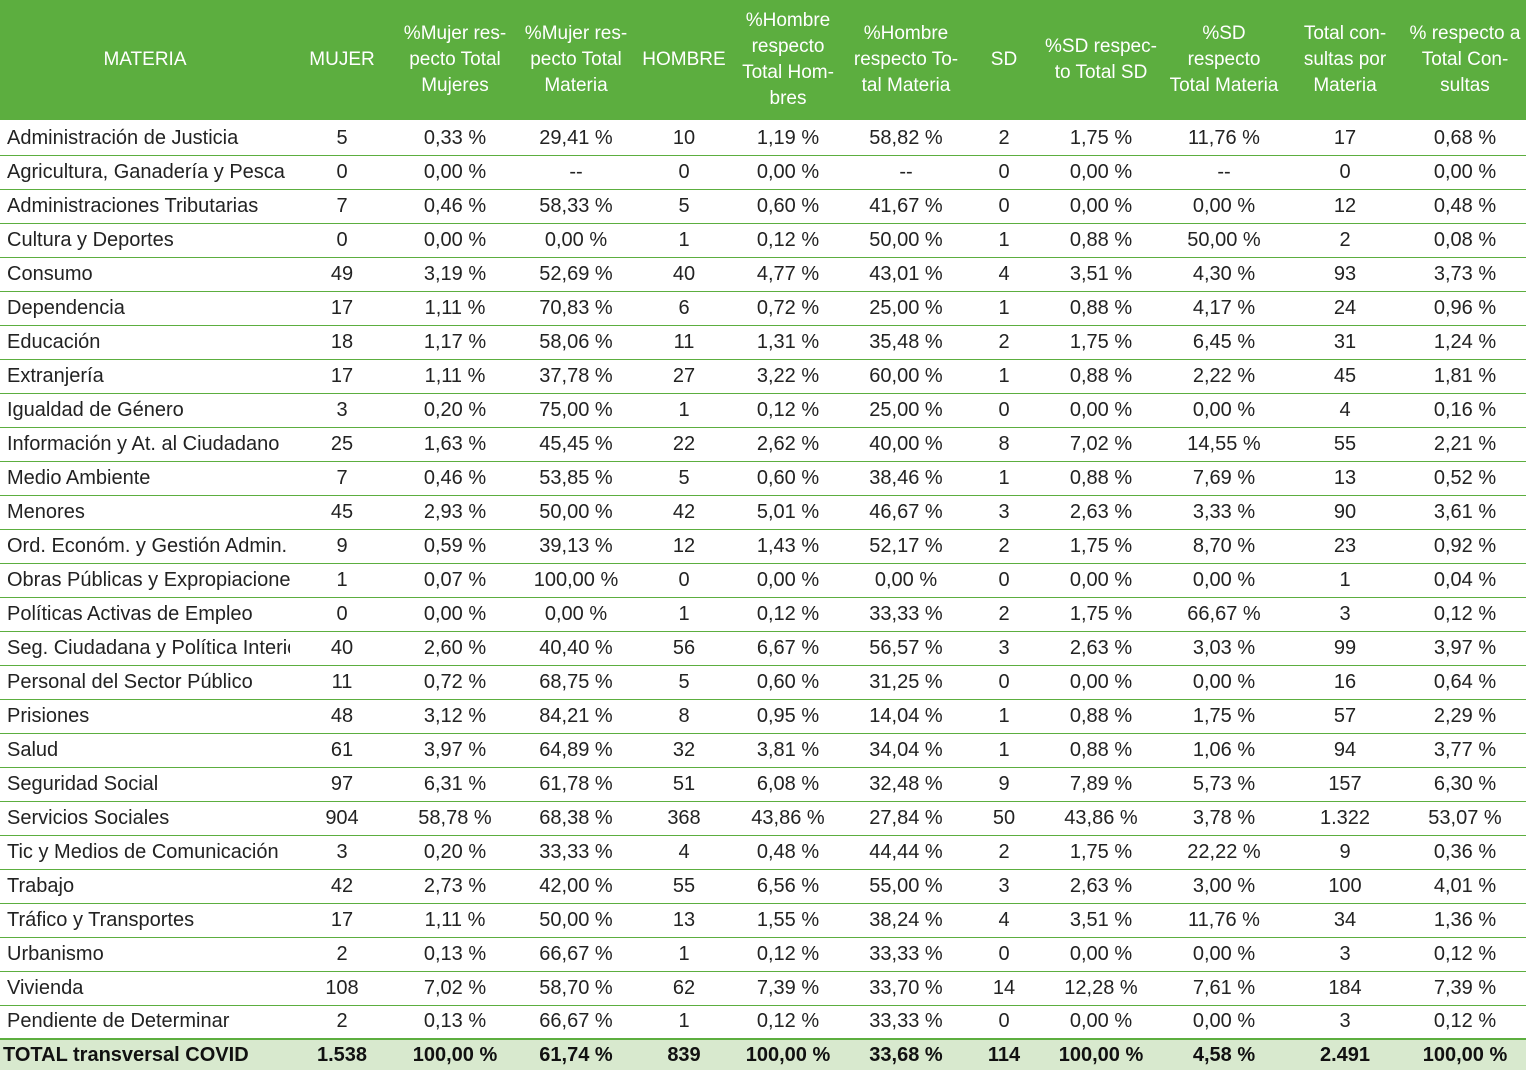 Image resolution: width=1526 pixels, height=1076 pixels. Describe the element at coordinates (145, 206) in the screenshot. I see `materia-cell: Administraciones Tributarias` at that location.